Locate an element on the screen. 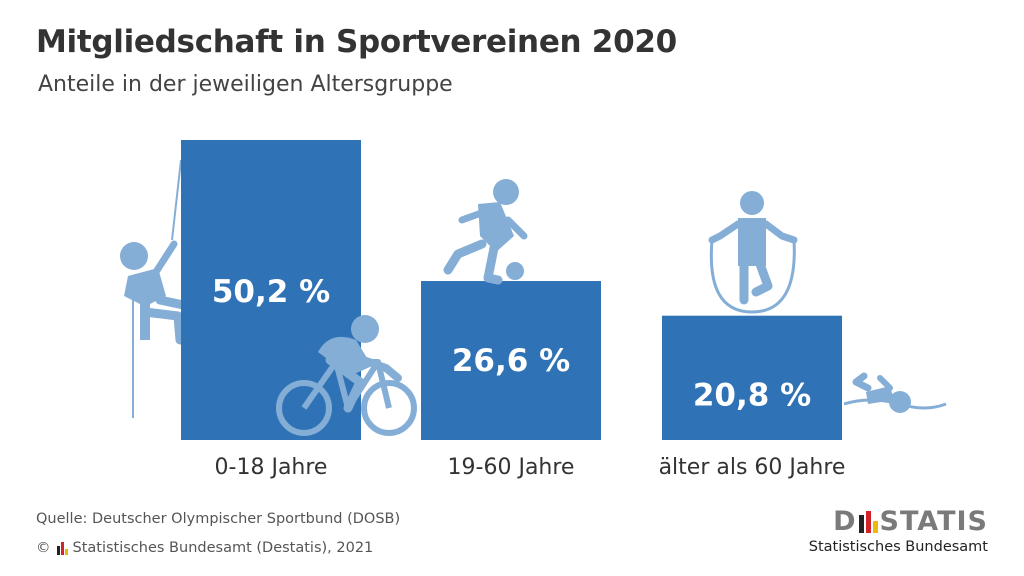 The height and width of the screenshot is (576, 1024). value-label-3: 20,8 % is located at coordinates (752, 396).